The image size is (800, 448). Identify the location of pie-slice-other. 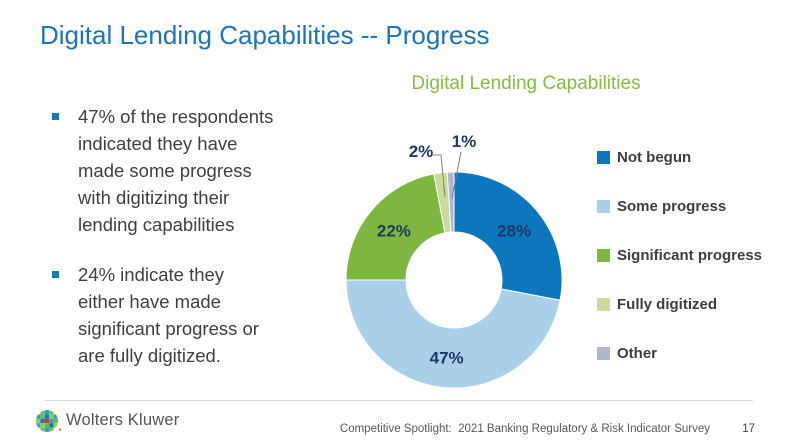
(450, 202).